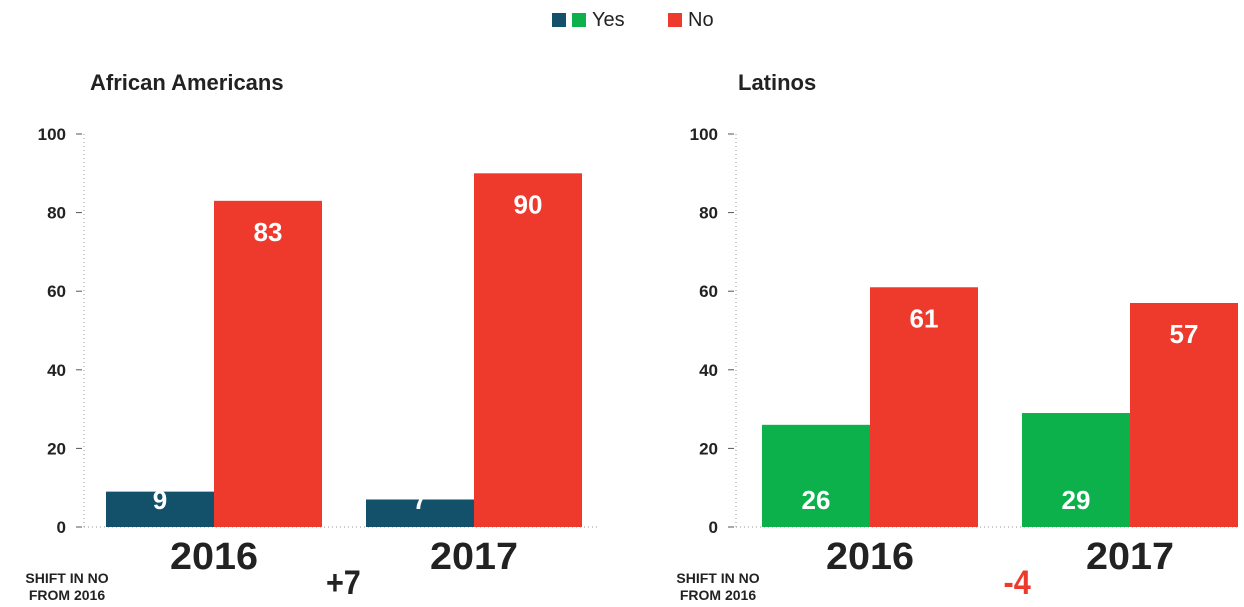  What do you see at coordinates (1076, 500) in the screenshot?
I see `data-label-yes-2017: 29` at bounding box center [1076, 500].